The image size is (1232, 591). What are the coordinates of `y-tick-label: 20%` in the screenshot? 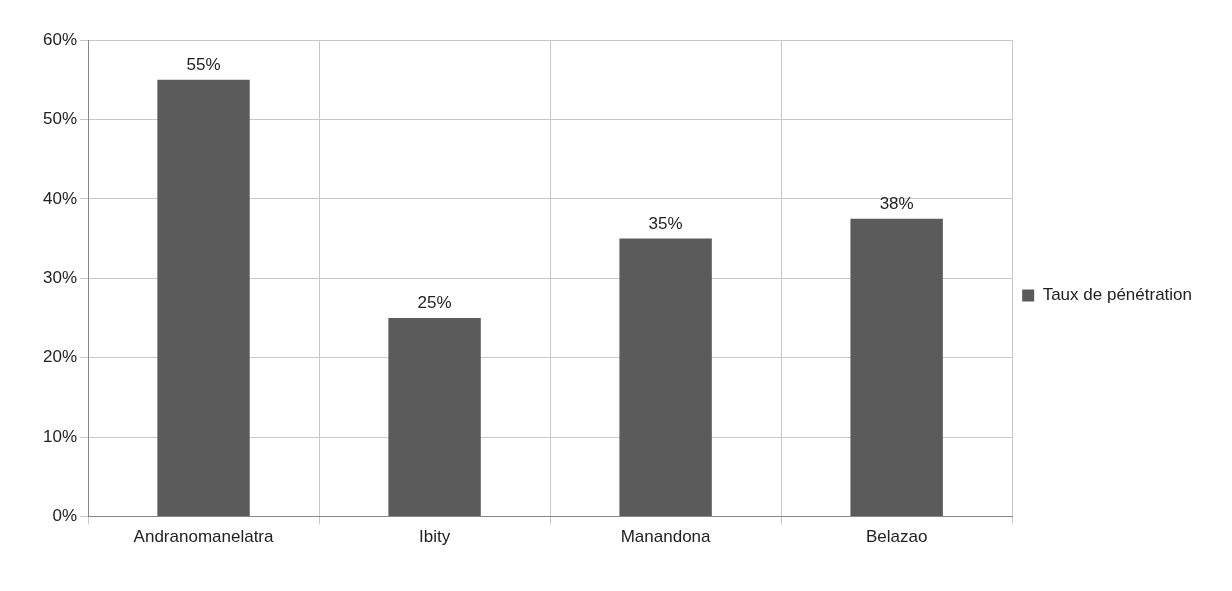 It's located at (60, 357).